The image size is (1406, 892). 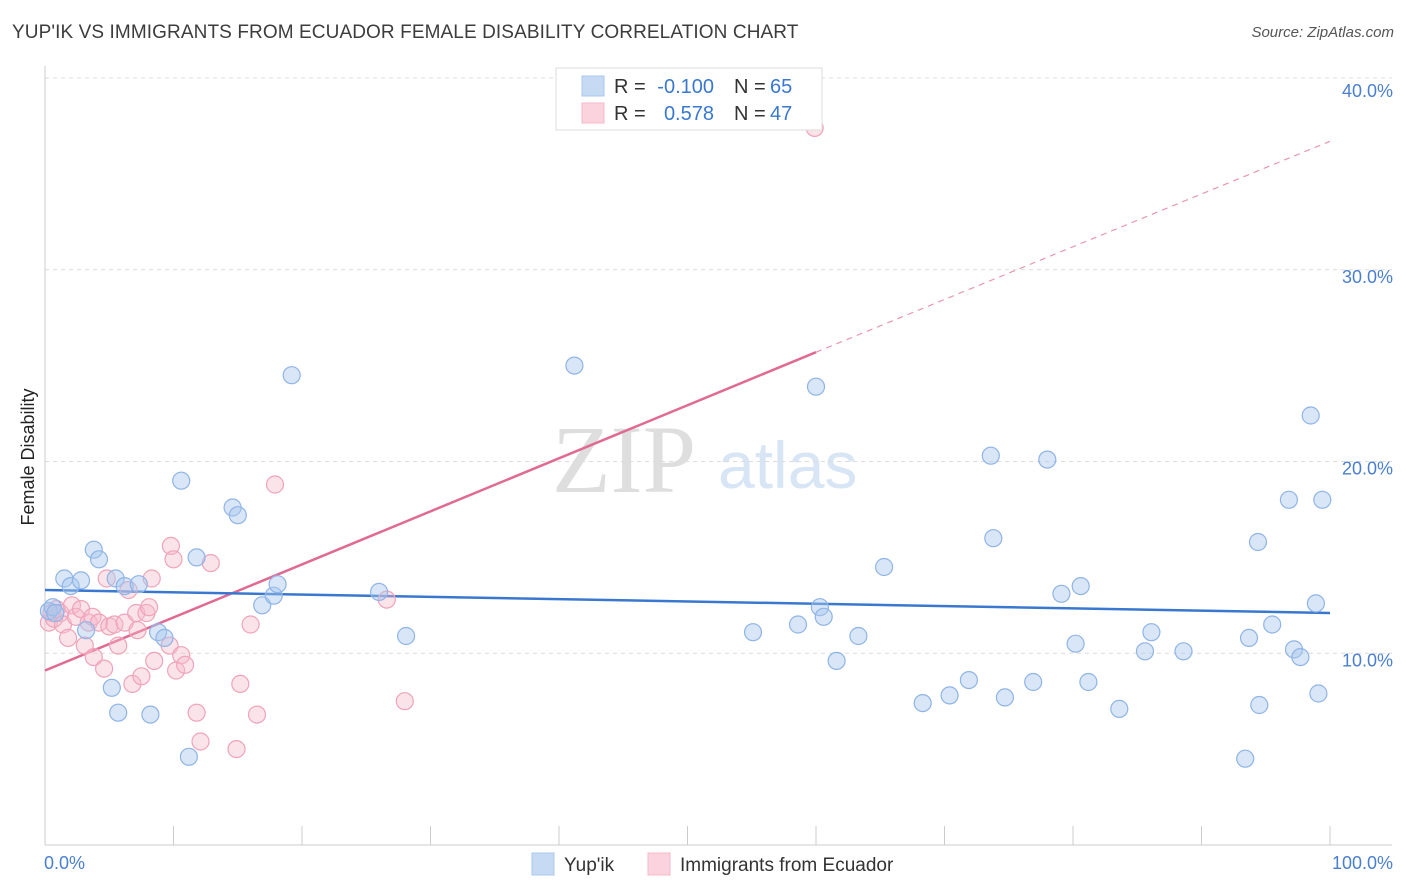 I want to click on legend-r-label-2: R =, so click(x=630, y=114).